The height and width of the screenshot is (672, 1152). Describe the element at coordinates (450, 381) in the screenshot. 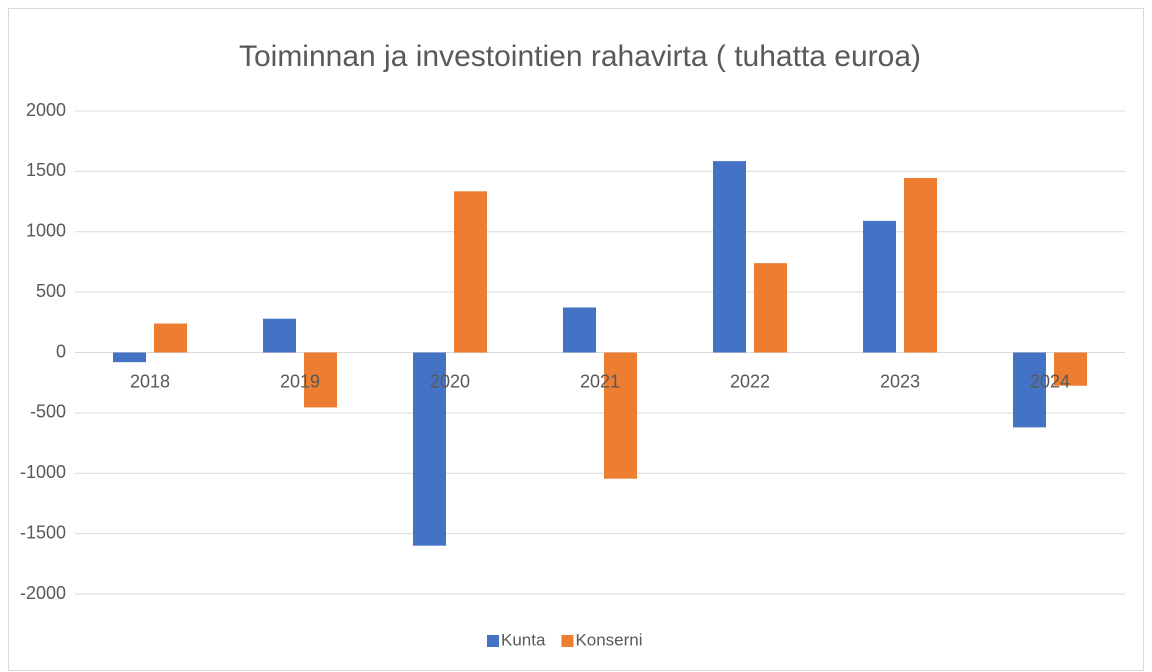

I see `x-tick-label: 2020` at that location.